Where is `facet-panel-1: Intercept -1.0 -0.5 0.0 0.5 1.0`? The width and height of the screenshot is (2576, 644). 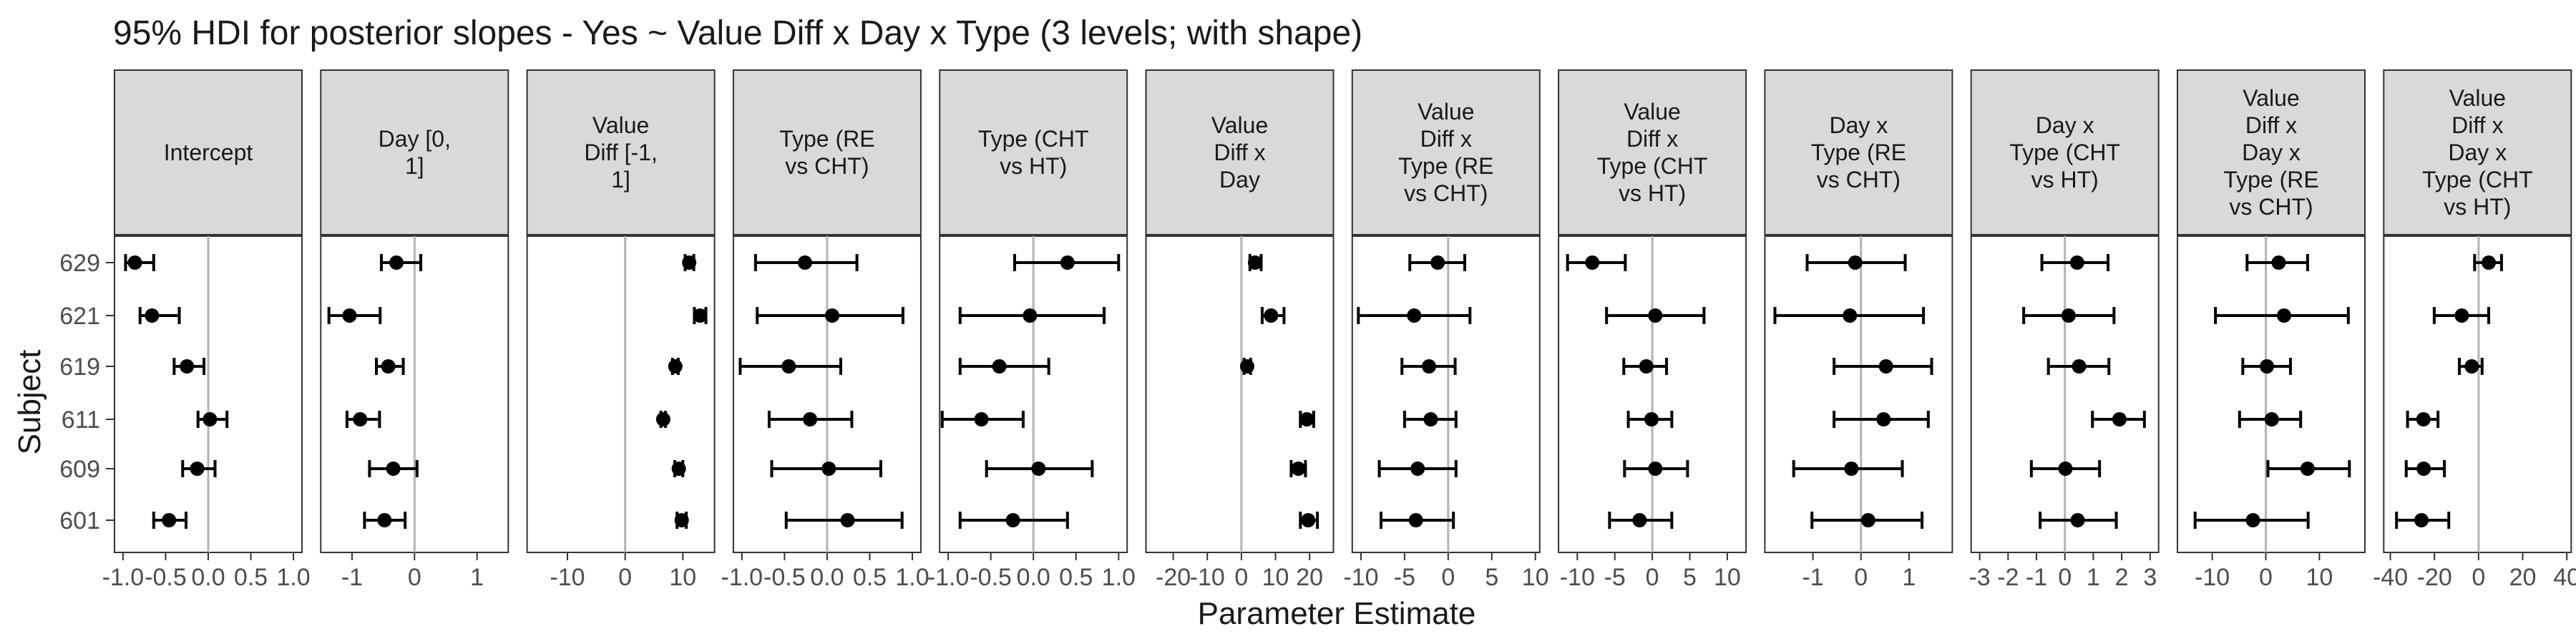
facet-panel-1: Intercept -1.0 -0.5 0.0 0.5 1.0 is located at coordinates (206, 330).